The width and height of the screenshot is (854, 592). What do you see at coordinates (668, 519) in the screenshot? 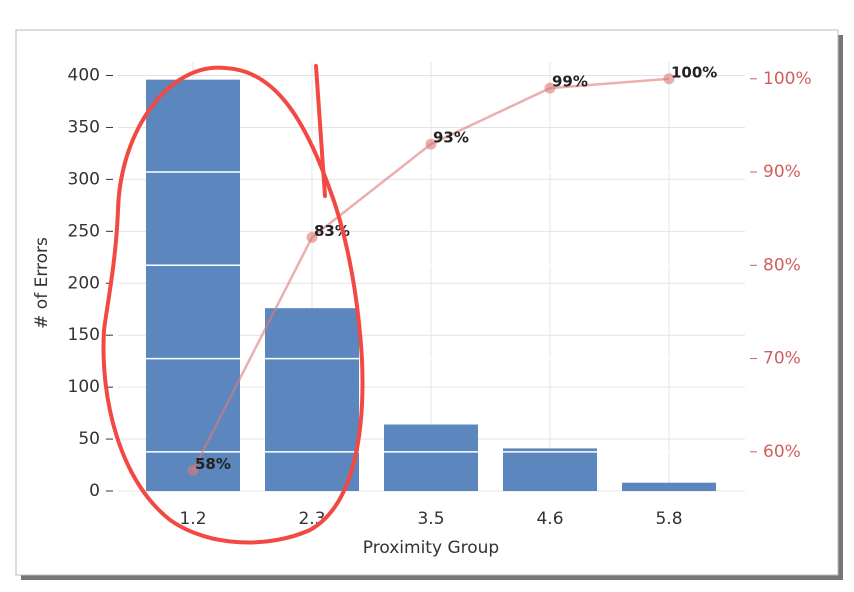
I see `x-tick-label: 5.8` at bounding box center [668, 519].